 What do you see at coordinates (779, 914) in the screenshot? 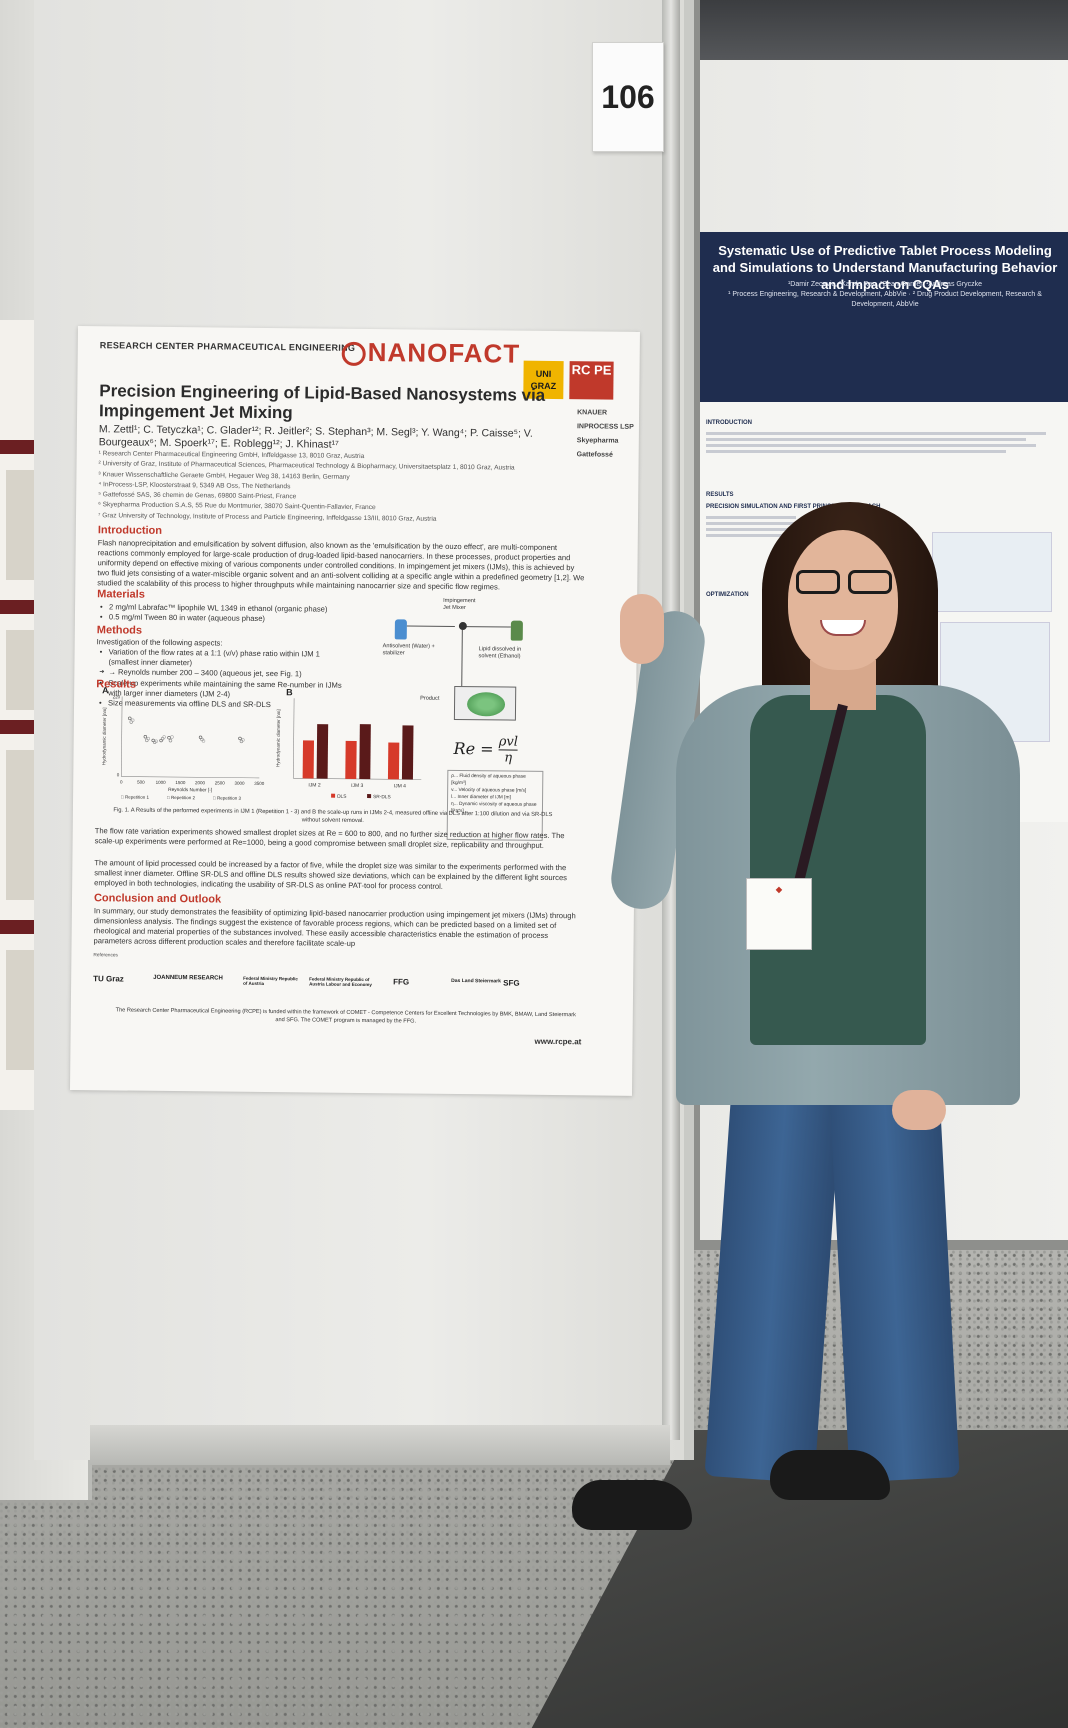
I see `name-badge: ◆` at bounding box center [779, 914].